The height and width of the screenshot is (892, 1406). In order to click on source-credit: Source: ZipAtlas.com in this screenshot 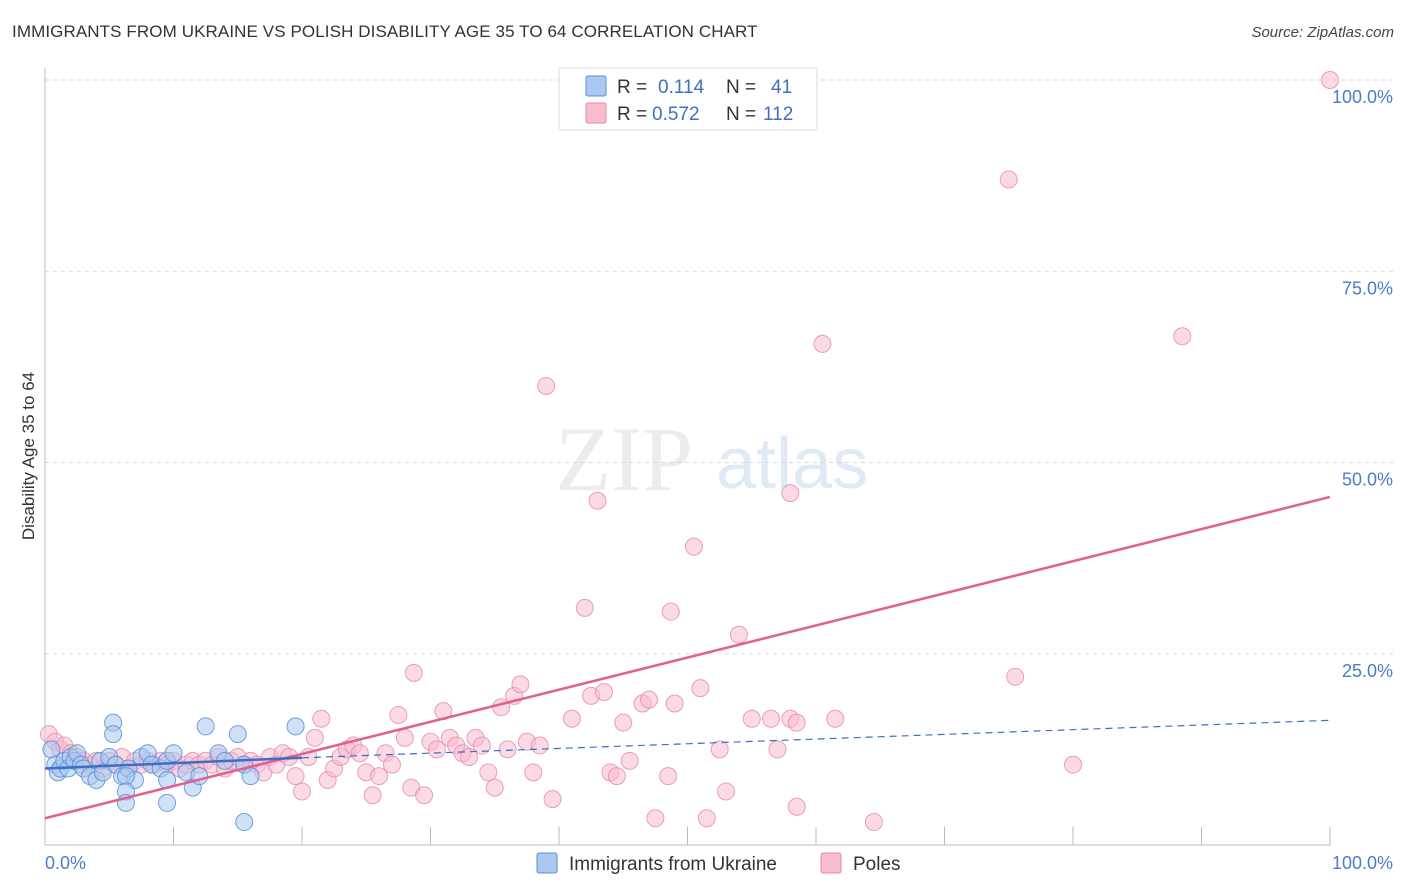, I will do `click(1322, 32)`.